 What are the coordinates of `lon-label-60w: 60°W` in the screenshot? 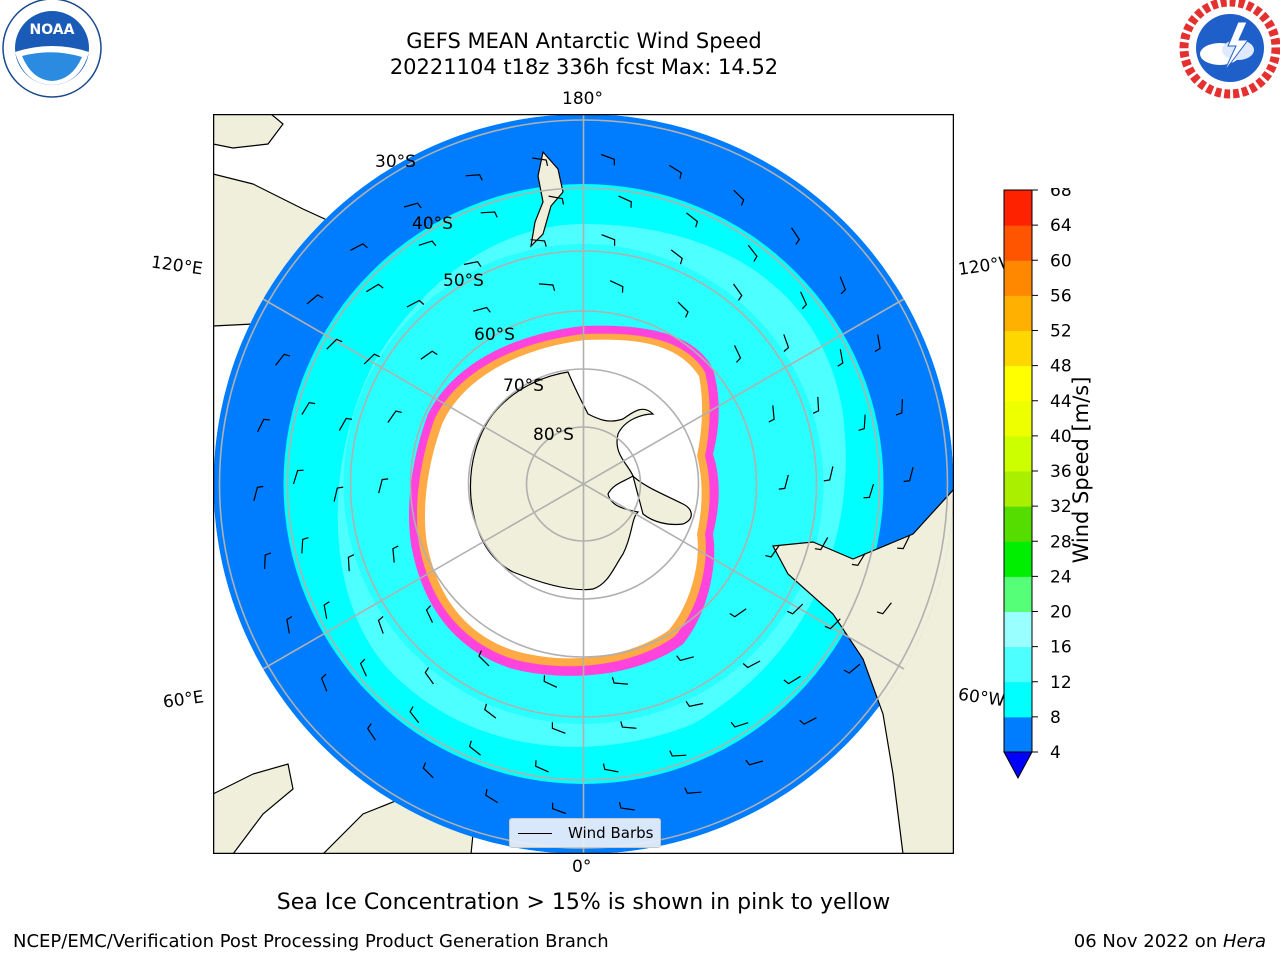 It's located at (981, 698).